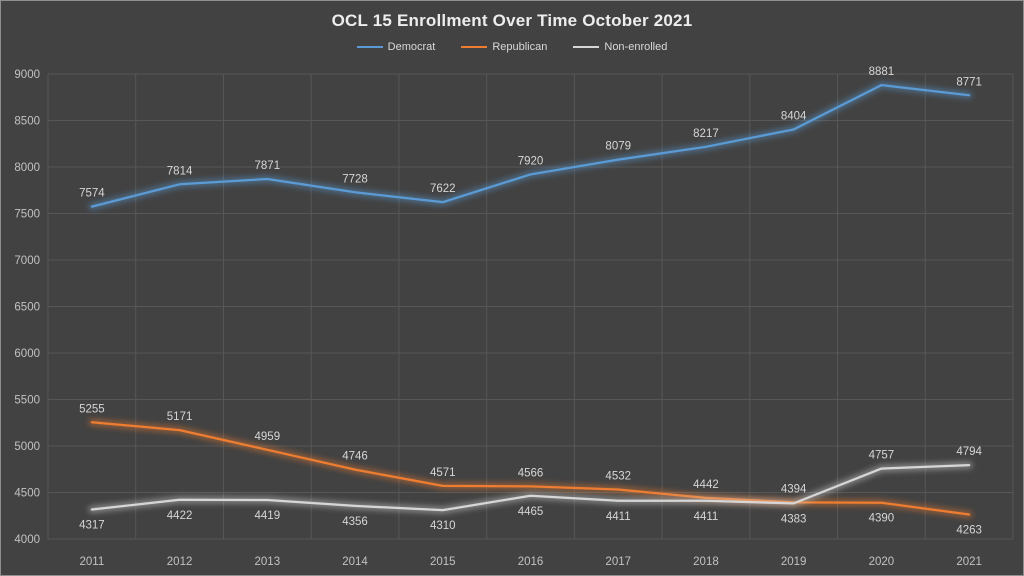 Image resolution: width=1024 pixels, height=576 pixels. What do you see at coordinates (27, 122) in the screenshot?
I see `y-axis-tick-label: 8500` at bounding box center [27, 122].